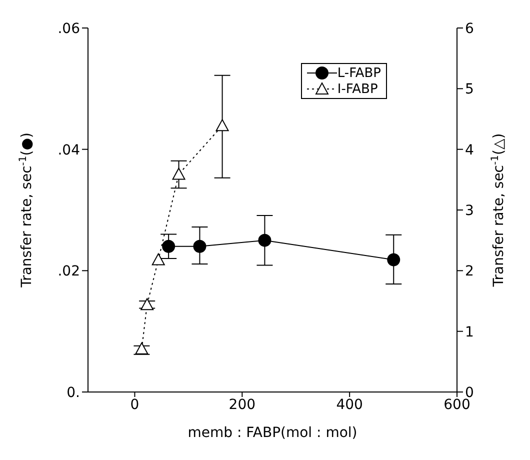 Image resolution: width=530 pixels, height=460 pixels. Describe the element at coordinates (135, 404) in the screenshot. I see `x-tick-label: 0` at that location.